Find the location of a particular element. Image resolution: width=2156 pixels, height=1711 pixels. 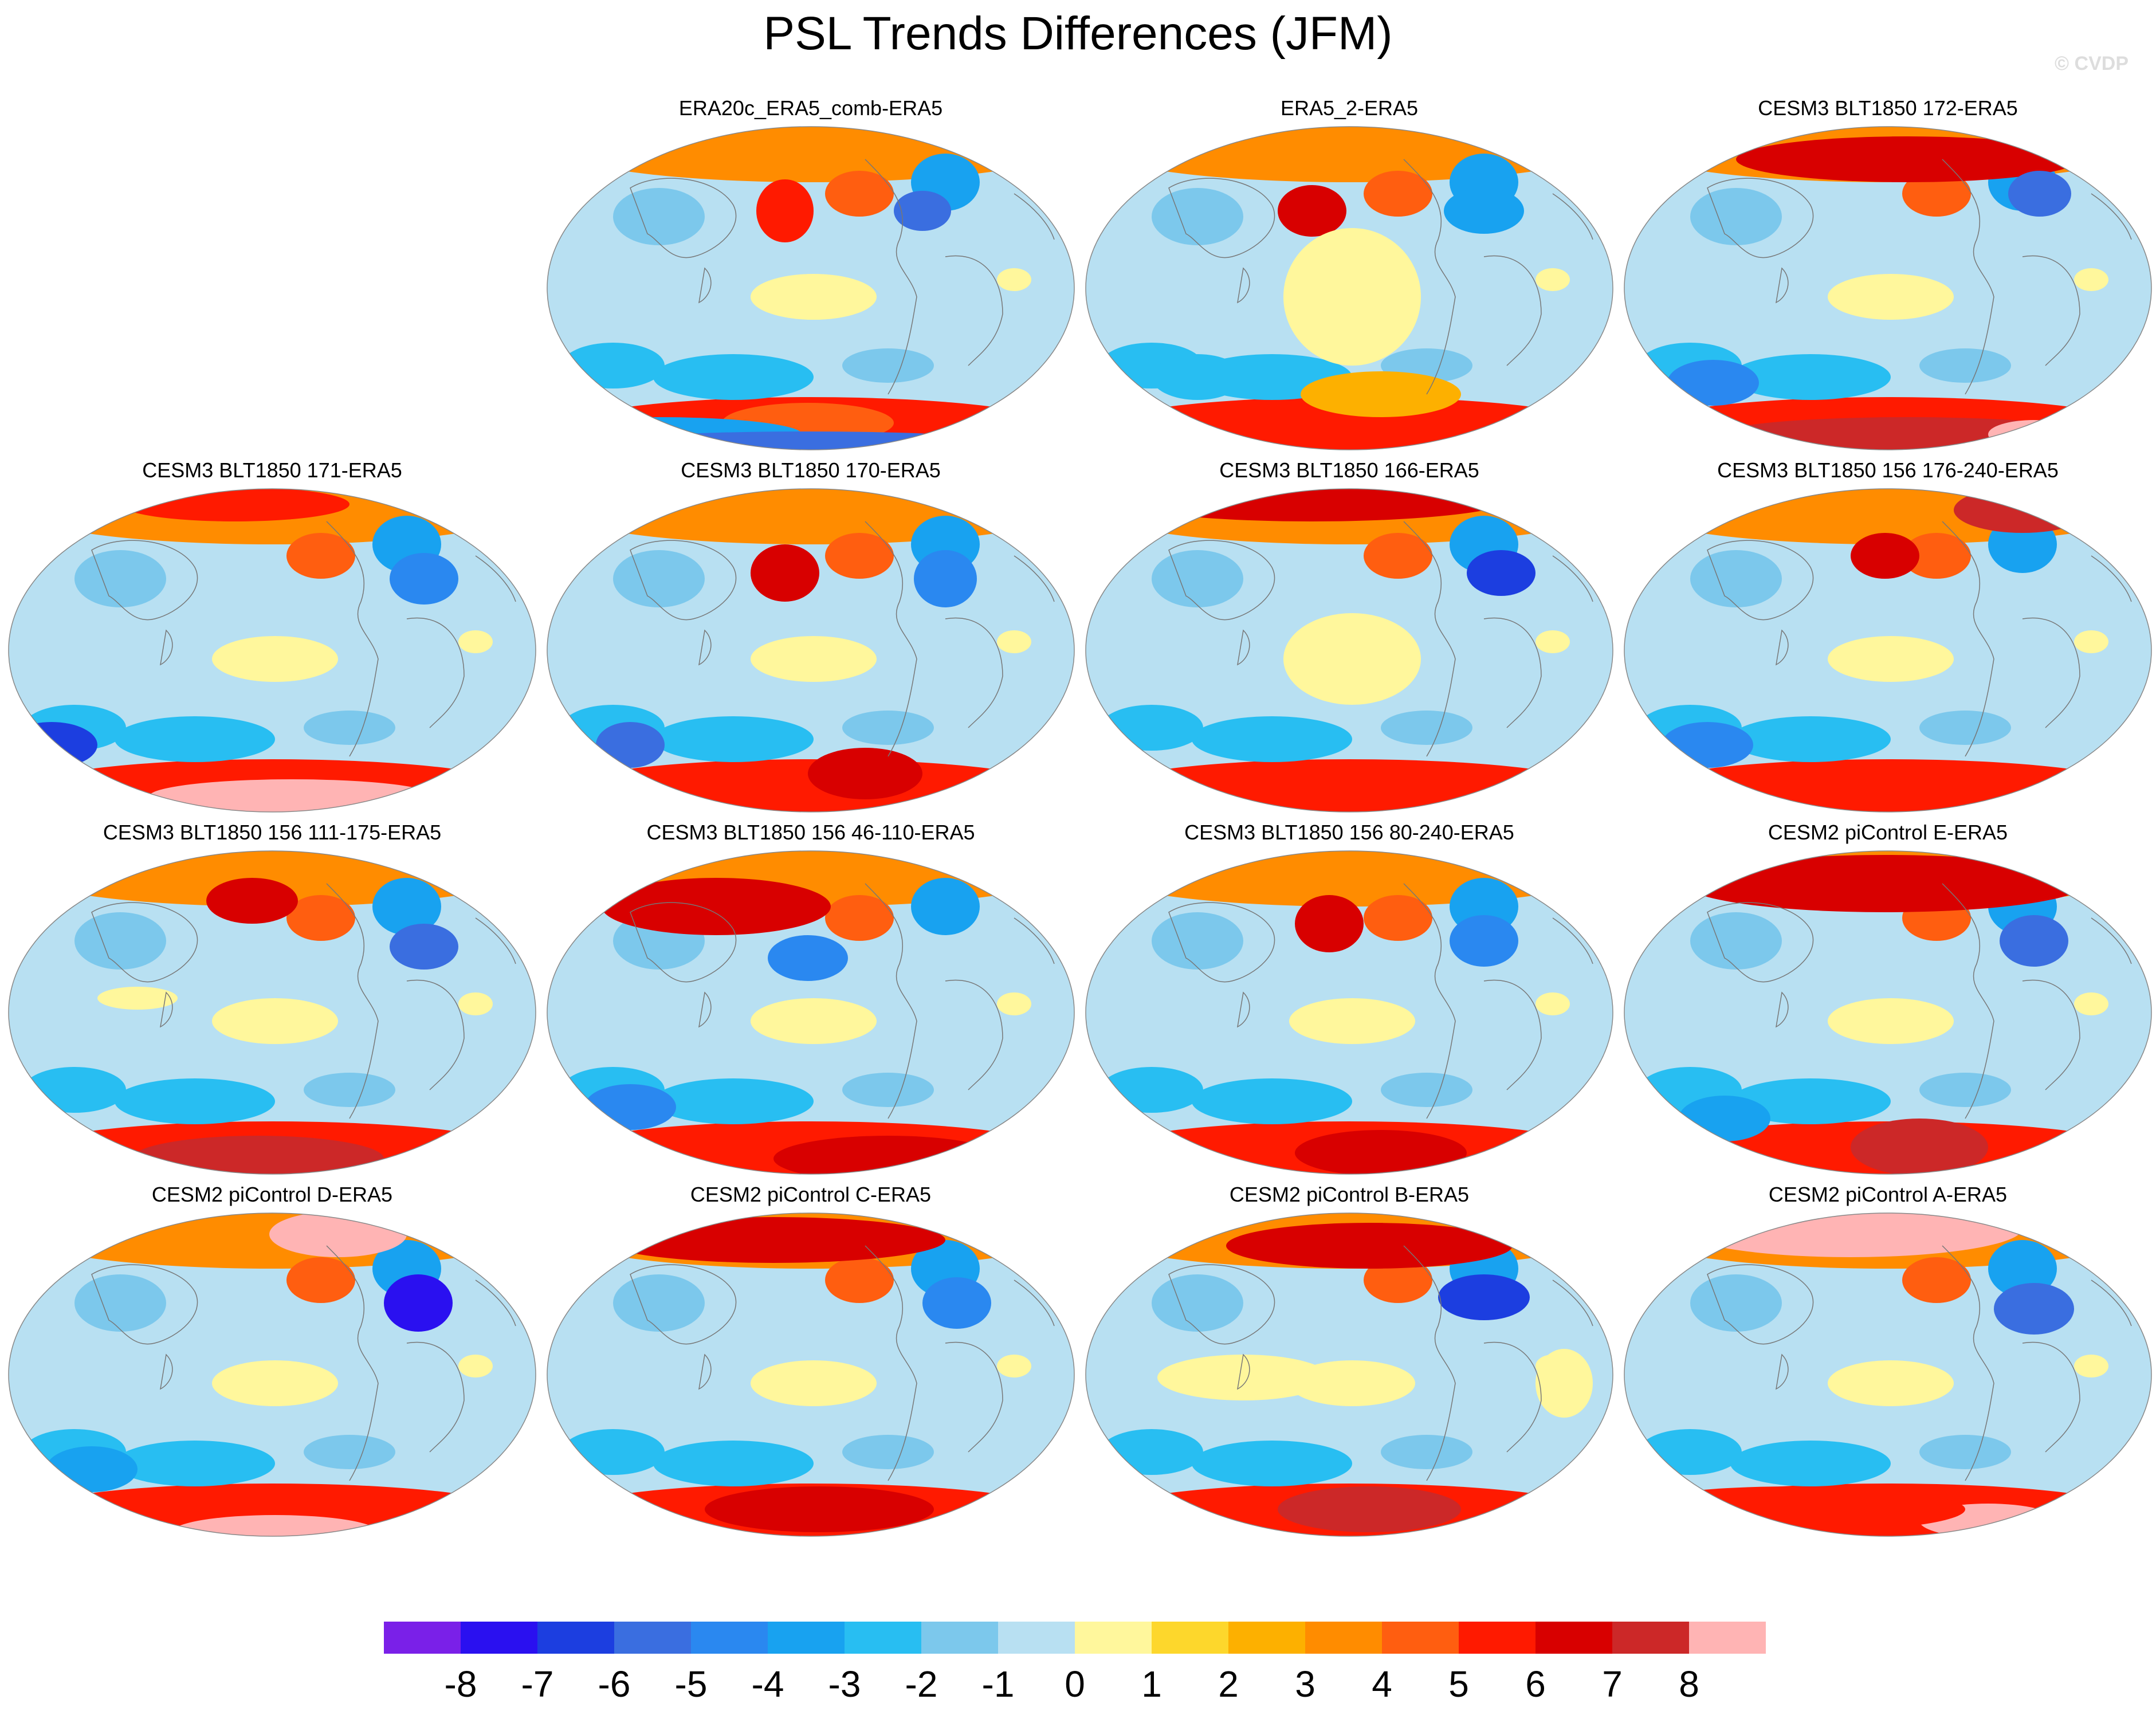

map-panel: ERA5_2-ERA5 is located at coordinates (1349, 279).